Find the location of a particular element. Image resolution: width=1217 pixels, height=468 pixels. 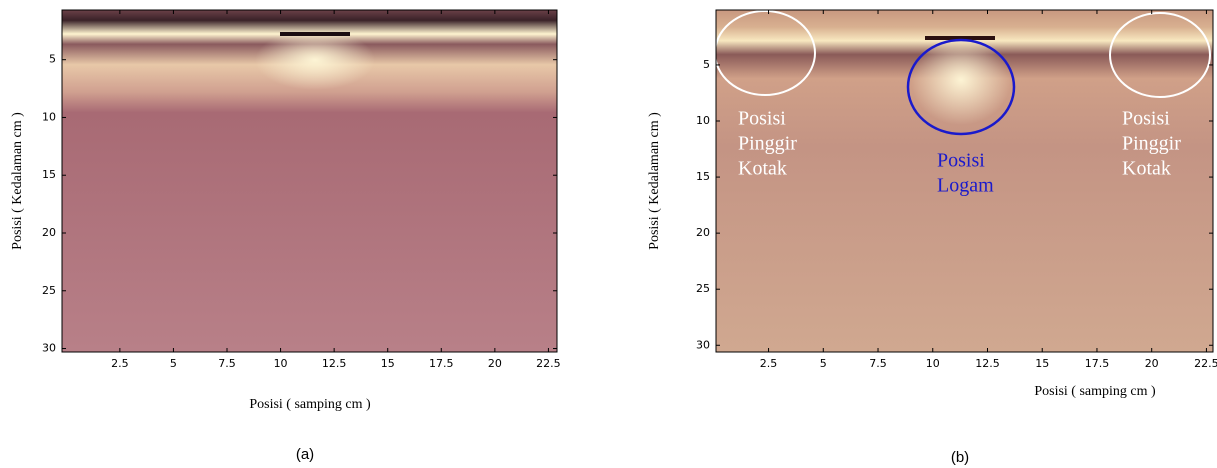

caption: (a) is located at coordinates (305, 454).